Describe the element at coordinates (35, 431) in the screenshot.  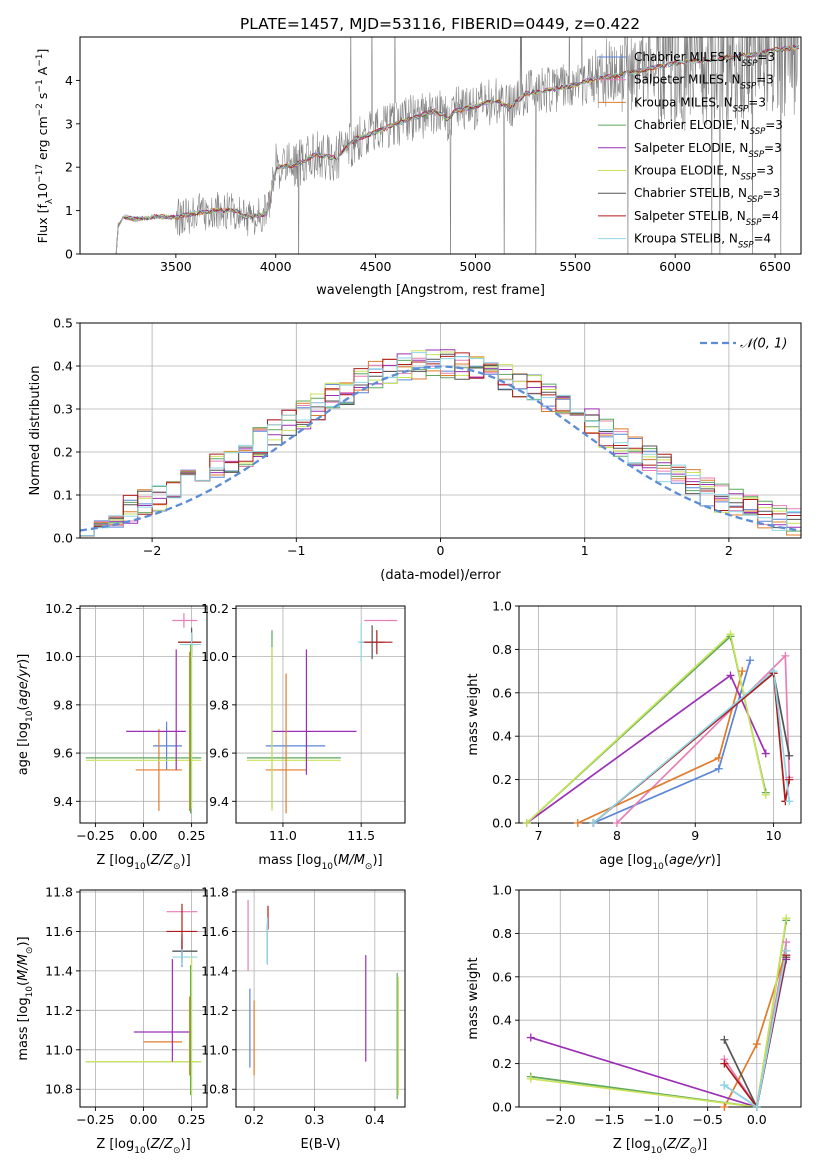
I see `y-axis-label: Normed distribution` at that location.